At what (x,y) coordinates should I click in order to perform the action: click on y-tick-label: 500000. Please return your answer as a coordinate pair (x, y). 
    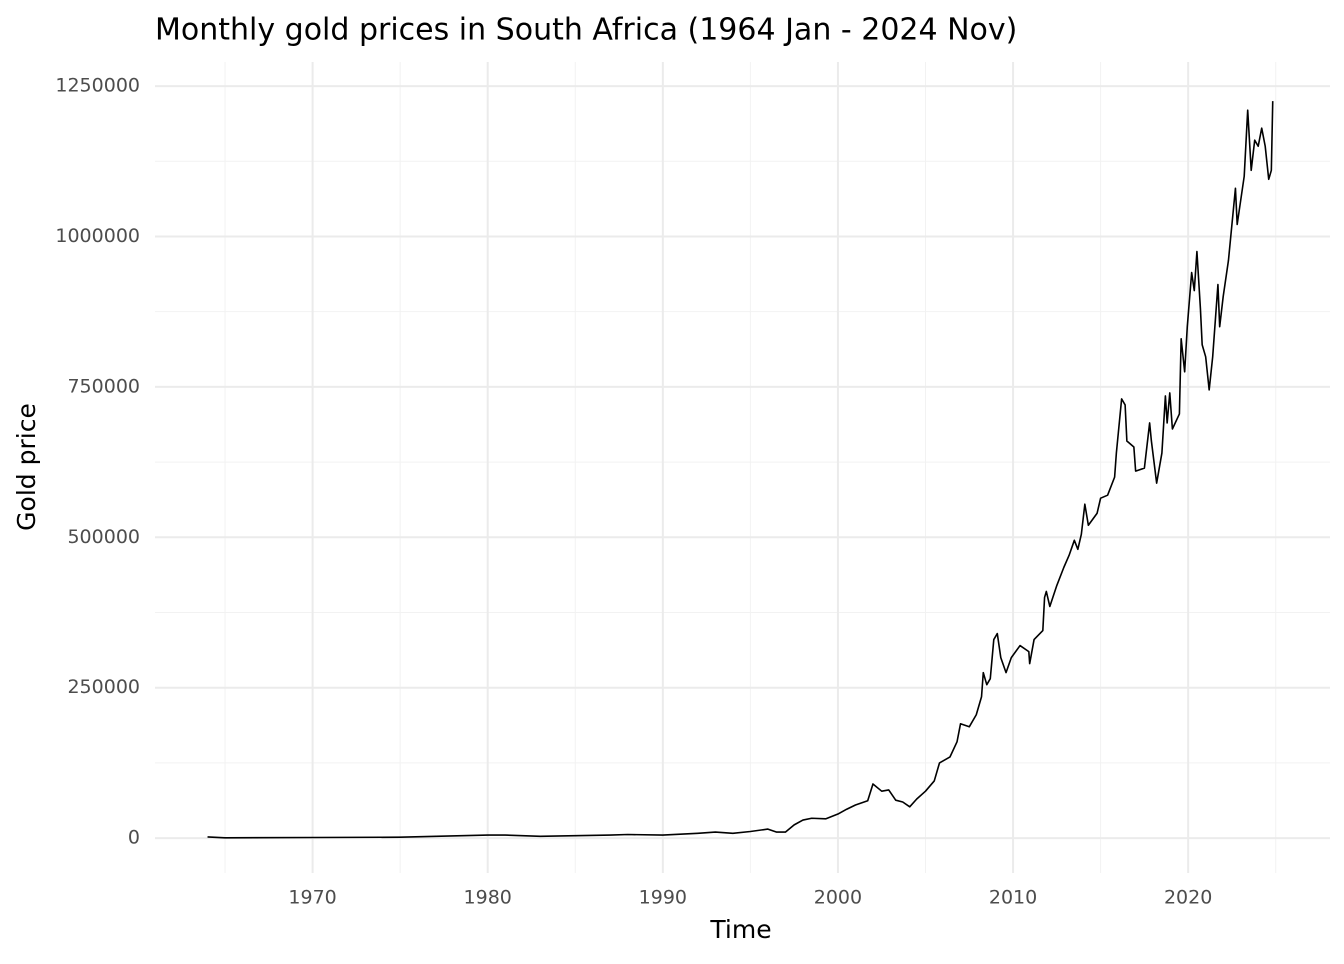
    Looking at the image, I should click on (103, 537).